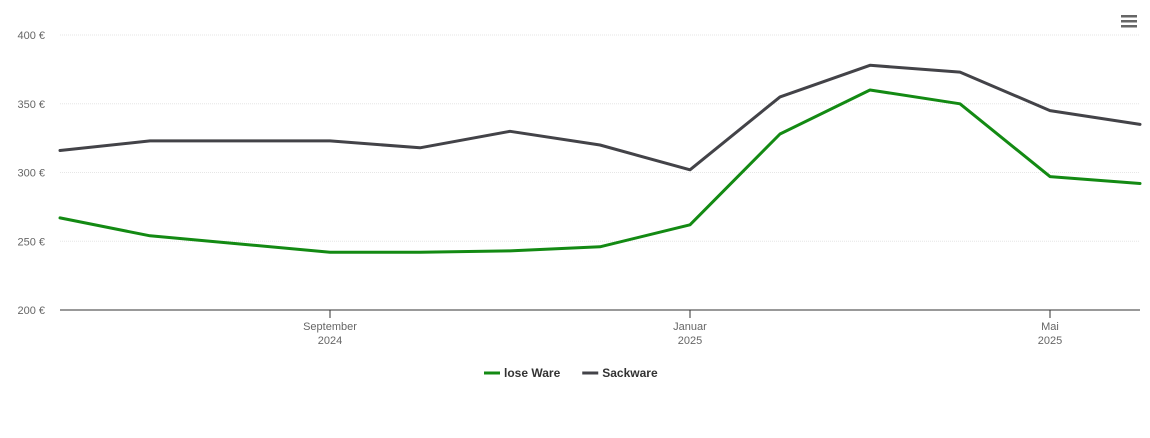 This screenshot has width=1150, height=438. What do you see at coordinates (690, 334) in the screenshot?
I see `x-tick-label: Januar 2025` at bounding box center [690, 334].